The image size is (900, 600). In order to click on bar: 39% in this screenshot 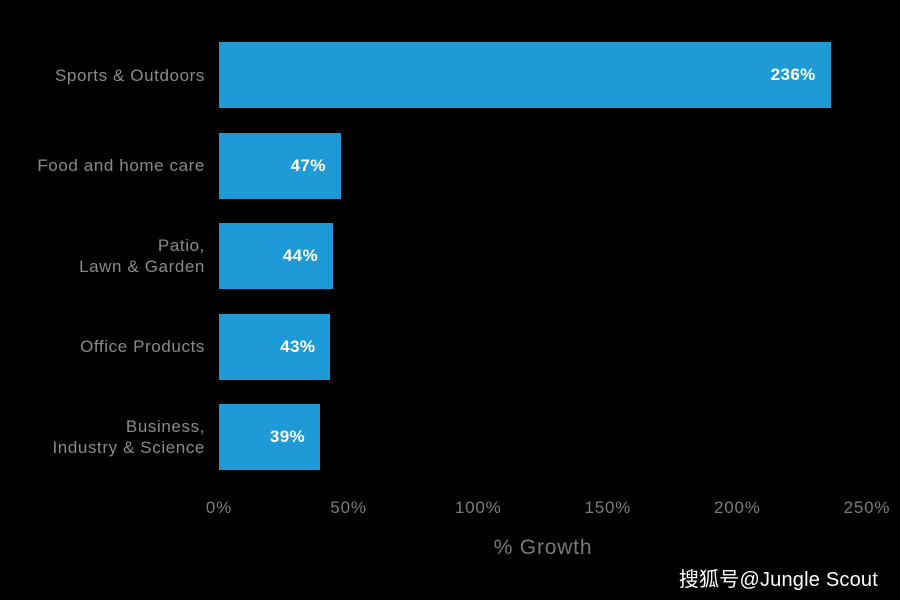, I will do `click(270, 437)`.